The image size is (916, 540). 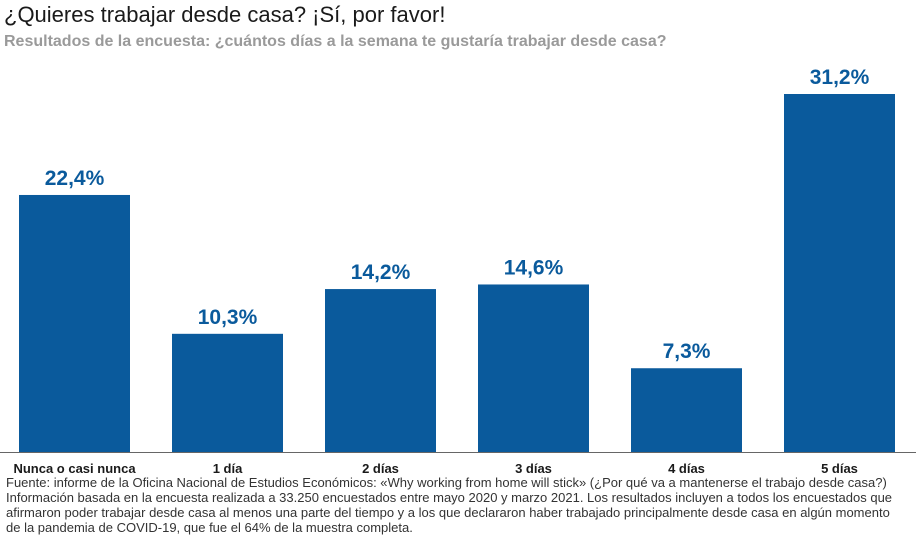 What do you see at coordinates (381, 272) in the screenshot?
I see `data-label: 14,2%` at bounding box center [381, 272].